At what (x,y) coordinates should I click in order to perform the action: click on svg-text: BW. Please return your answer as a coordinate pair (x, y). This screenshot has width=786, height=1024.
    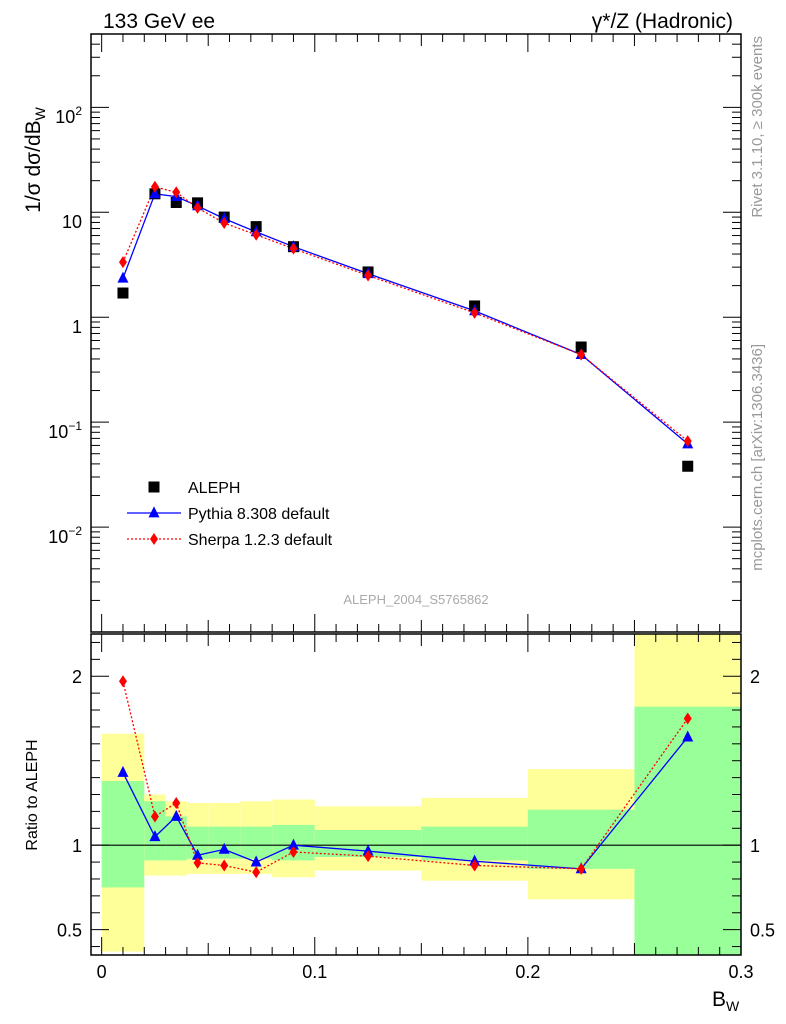
    Looking at the image, I should click on (726, 1001).